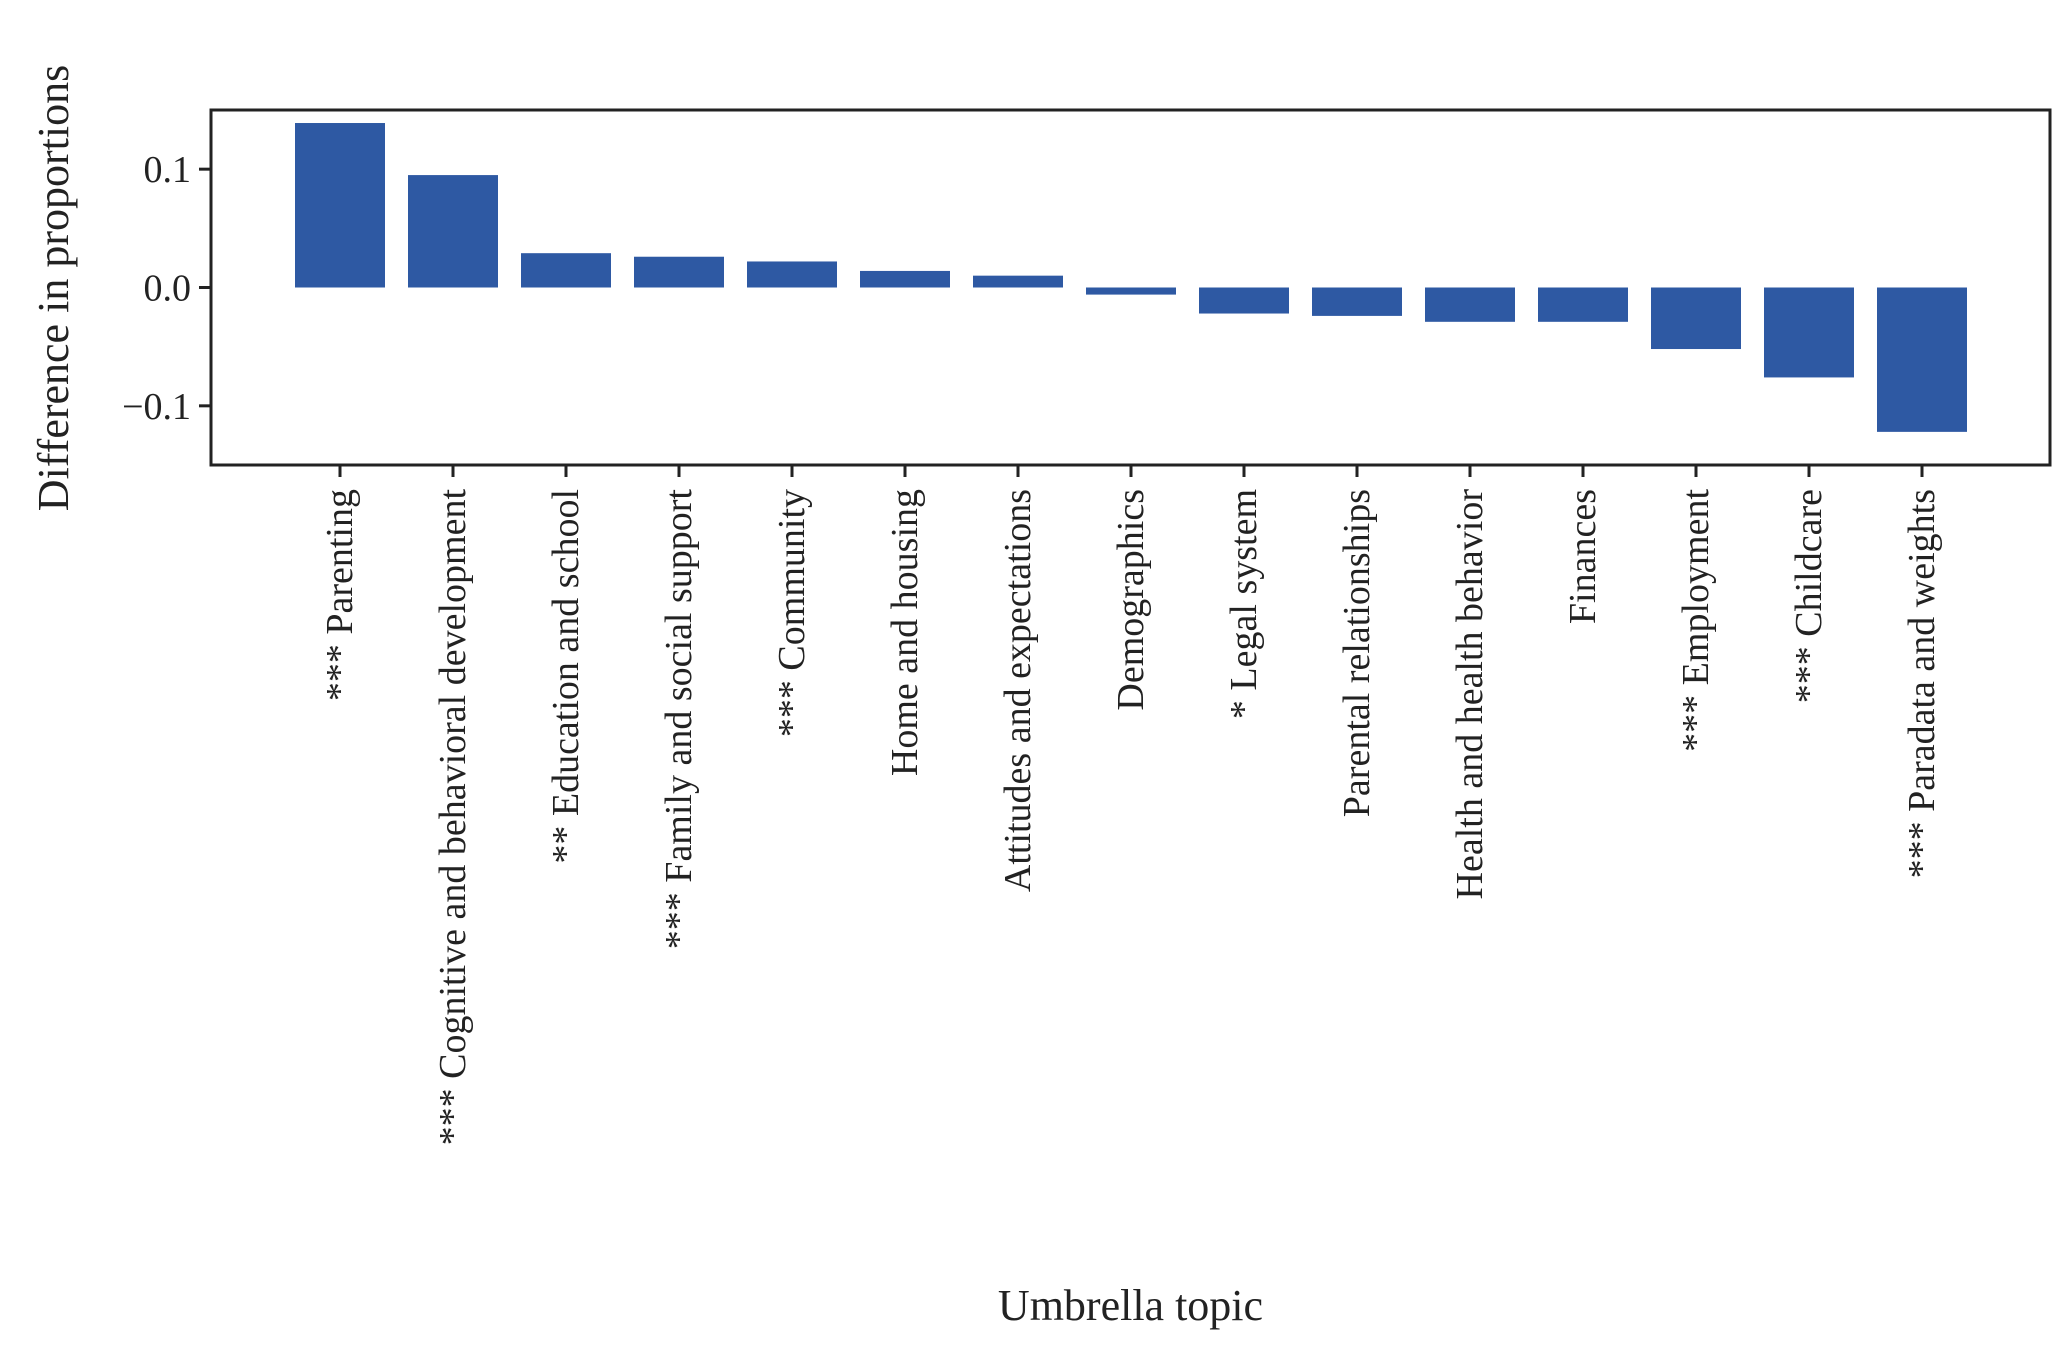 The width and height of the screenshot is (2066, 1362). I want to click on x-tick-label: Parental relationships, so click(1357, 653).